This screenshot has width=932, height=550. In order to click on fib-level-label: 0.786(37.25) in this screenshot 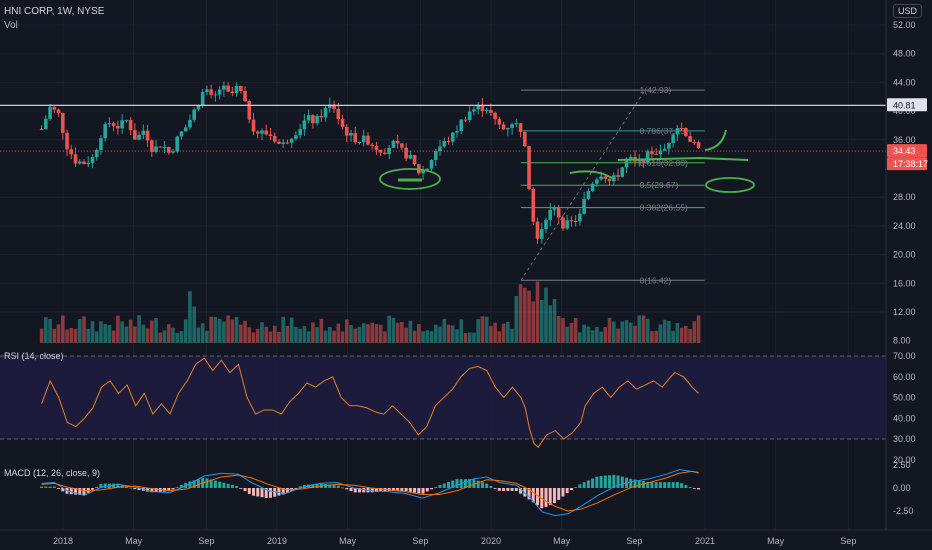, I will do `click(664, 131)`.